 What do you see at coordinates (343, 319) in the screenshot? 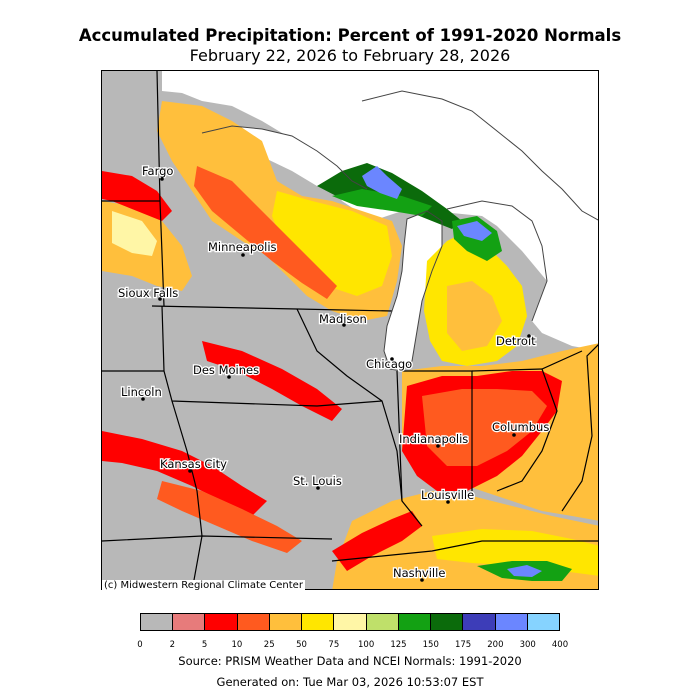
I see `city-label-madison: Madison` at bounding box center [343, 319].